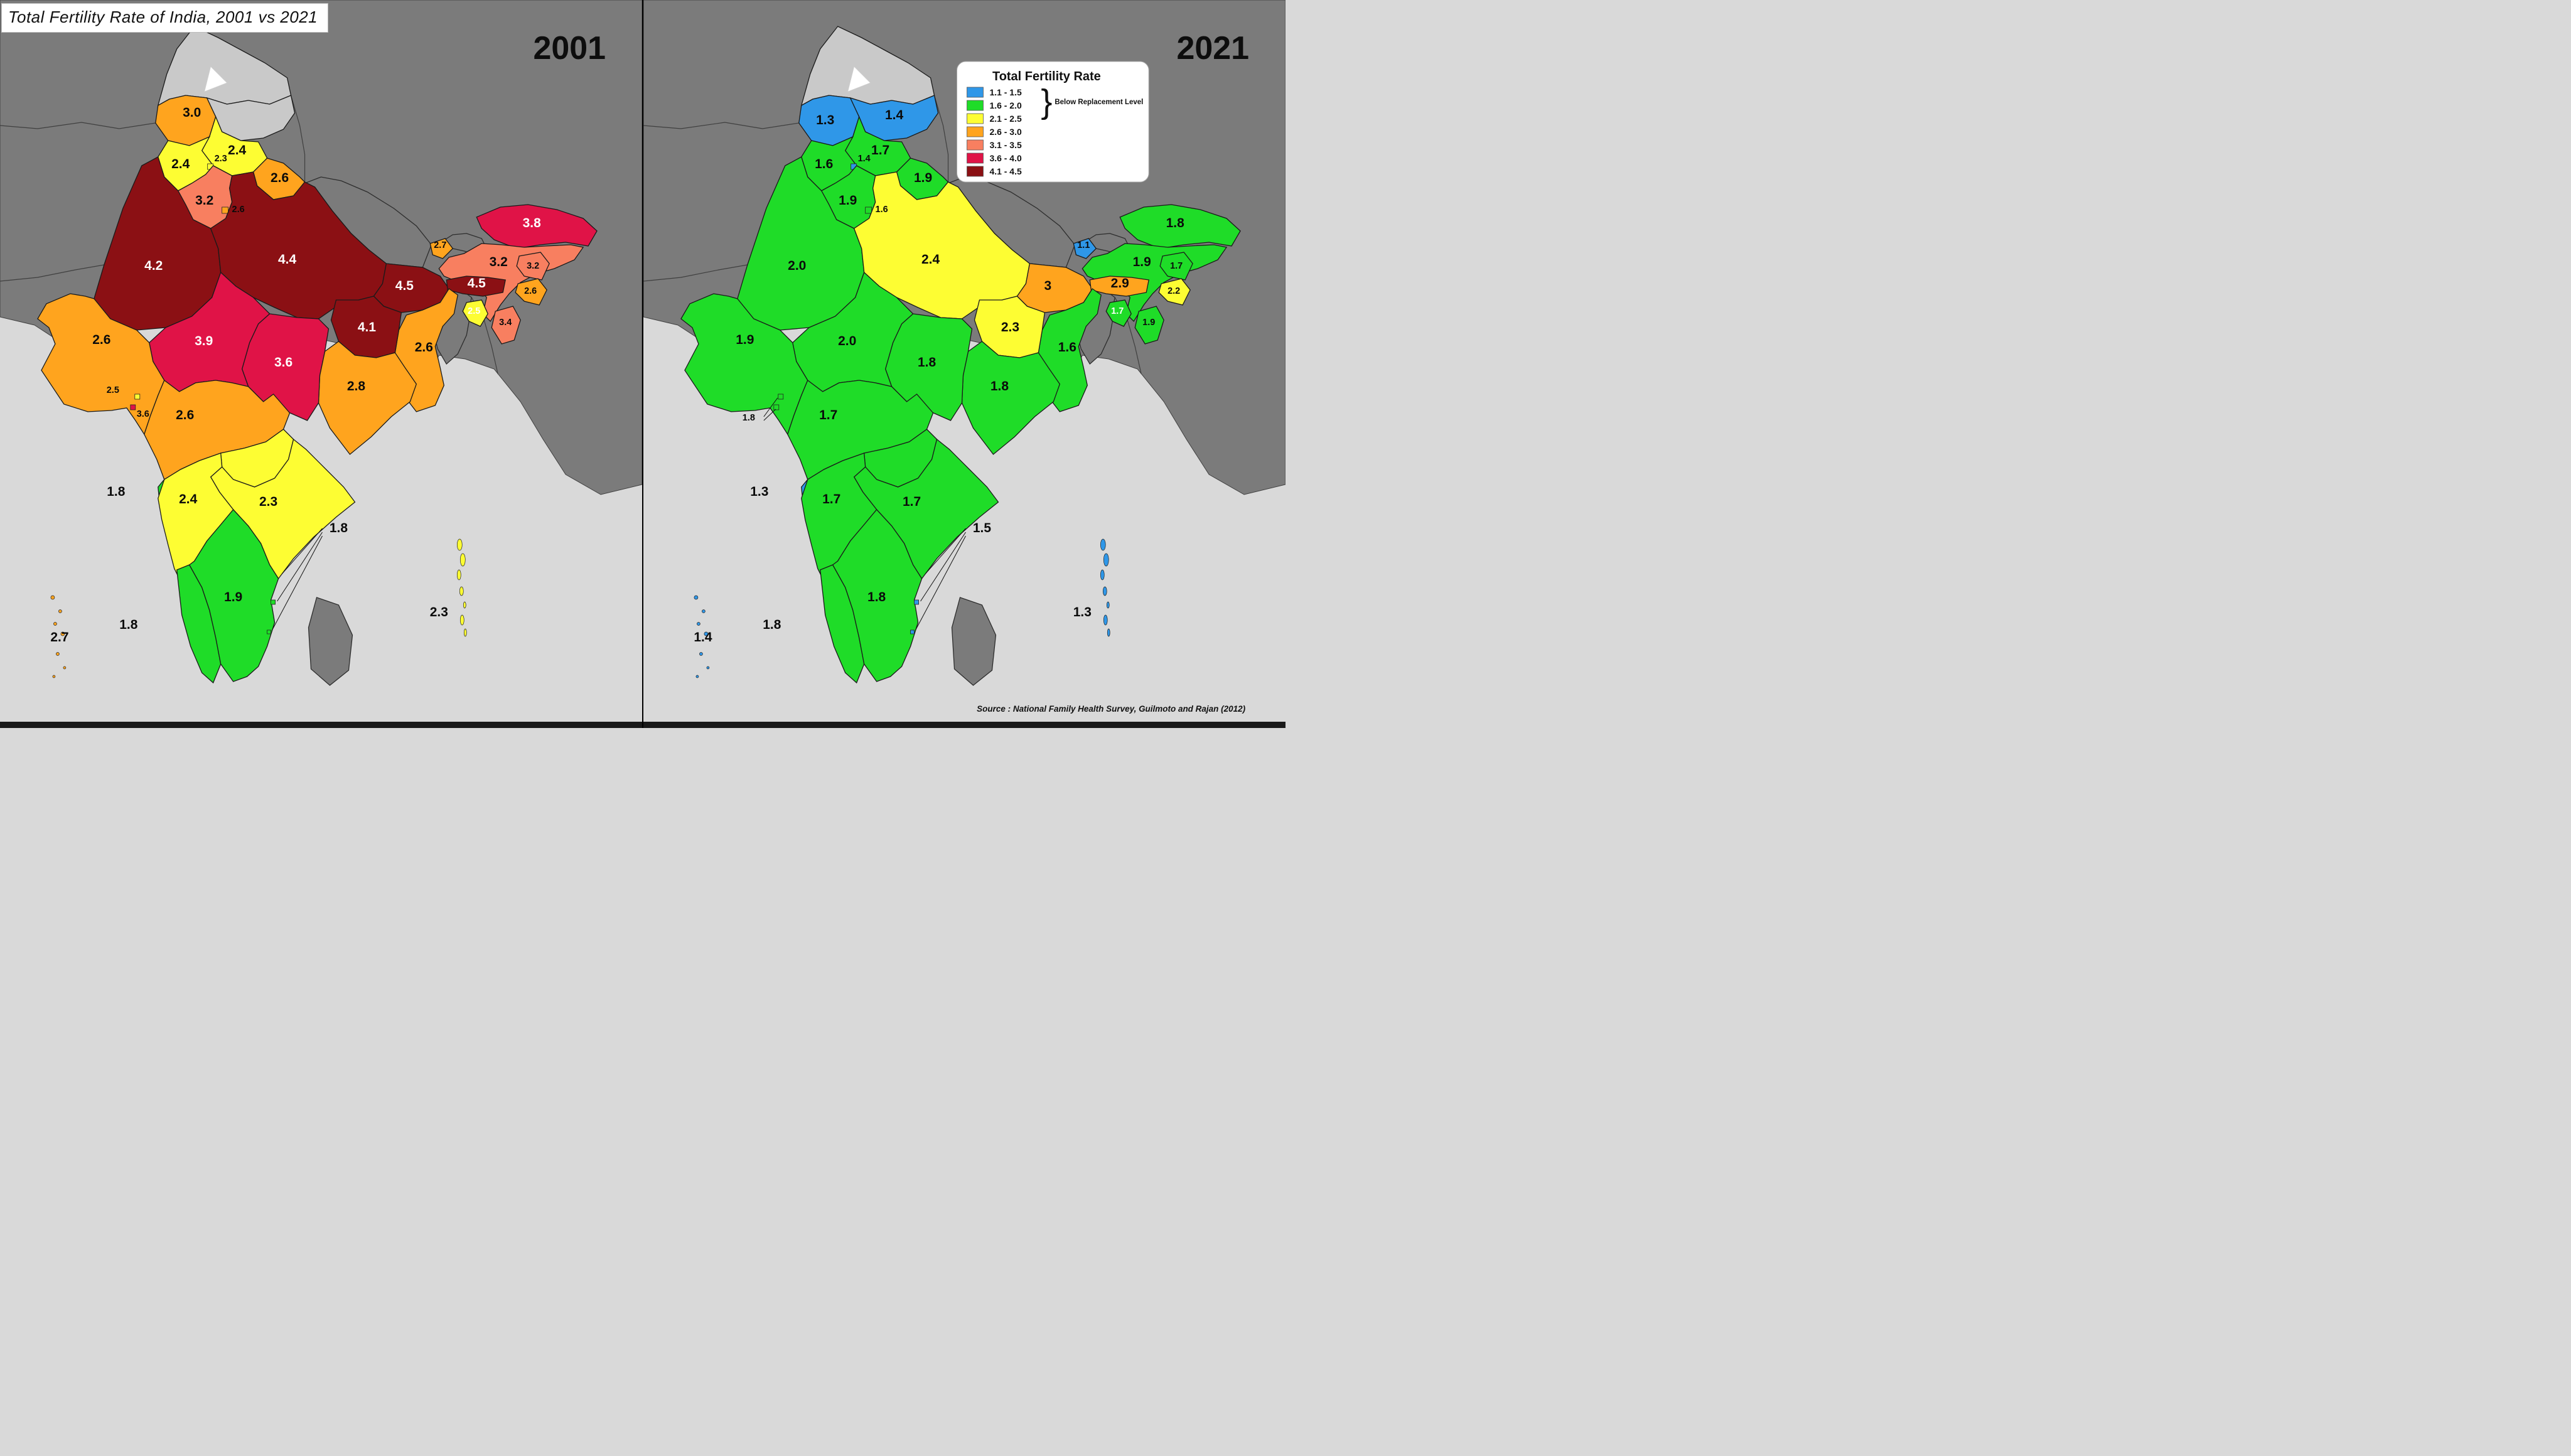  What do you see at coordinates (847, 341) in the screenshot?
I see `tfr-label-madhya-pradesh: 2.0` at bounding box center [847, 341].